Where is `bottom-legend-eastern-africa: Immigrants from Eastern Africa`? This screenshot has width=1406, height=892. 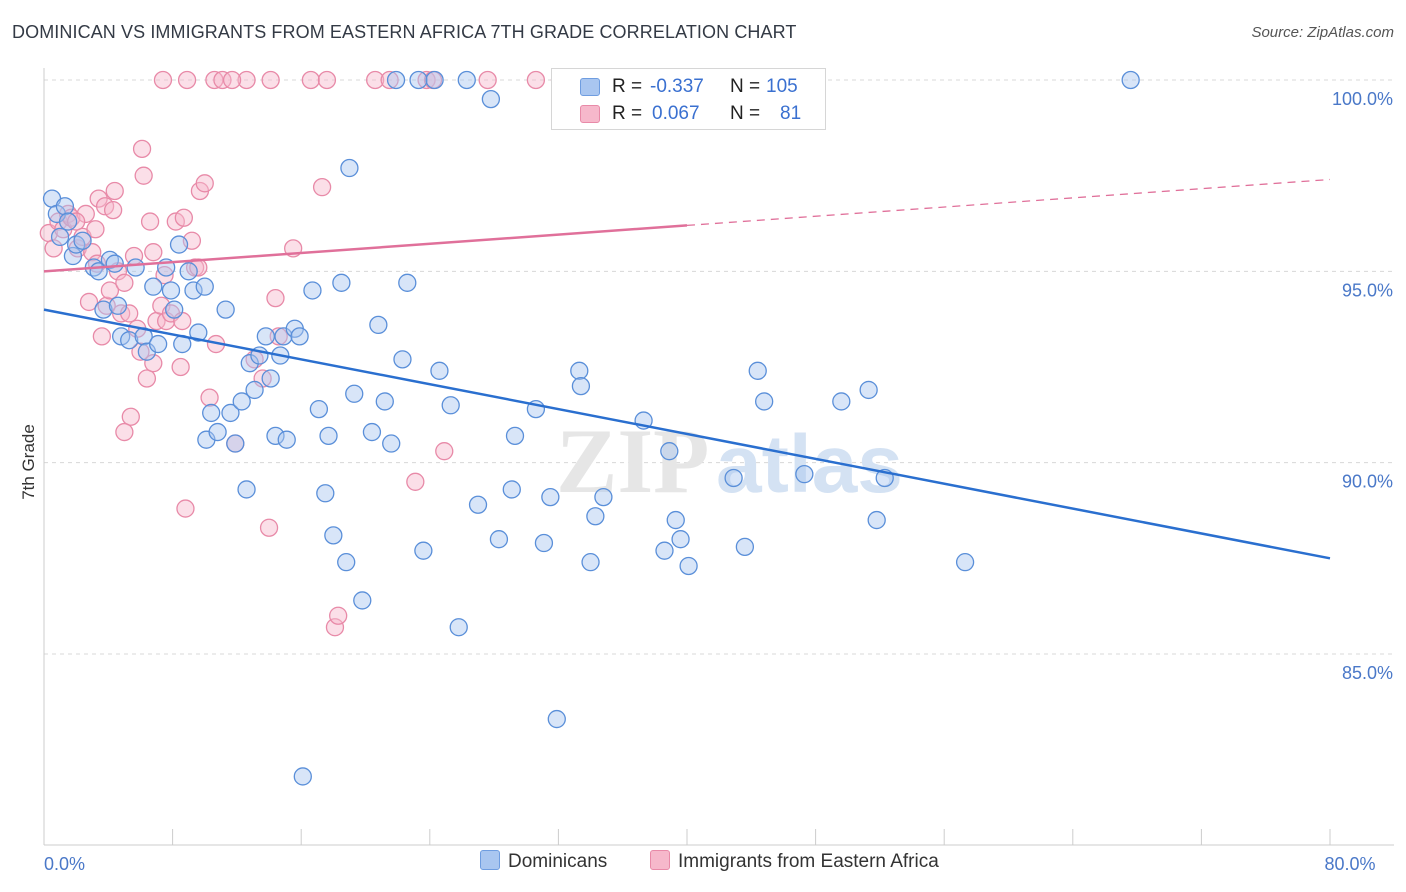
bottom-legend-eastern-africa: Immigrants from Eastern Africa is located at coordinates (794, 864).